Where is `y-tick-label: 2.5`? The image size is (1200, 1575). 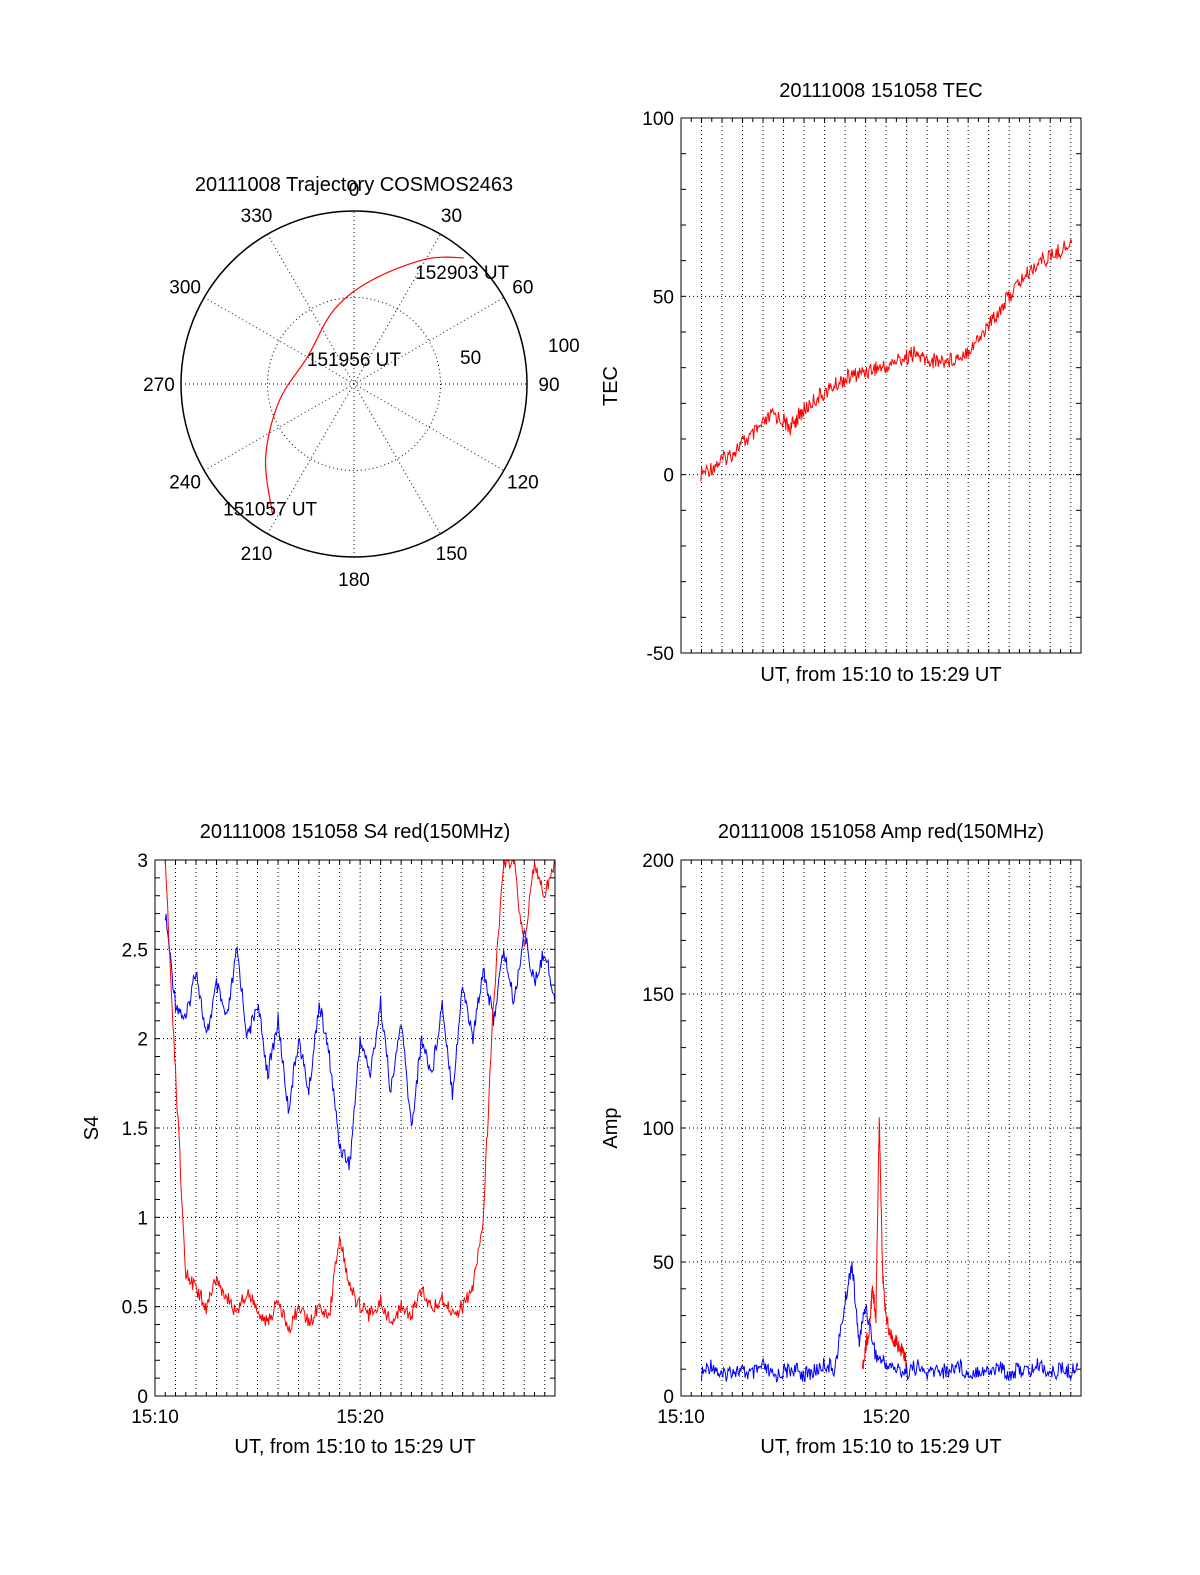
y-tick-label: 2.5 is located at coordinates (135, 950).